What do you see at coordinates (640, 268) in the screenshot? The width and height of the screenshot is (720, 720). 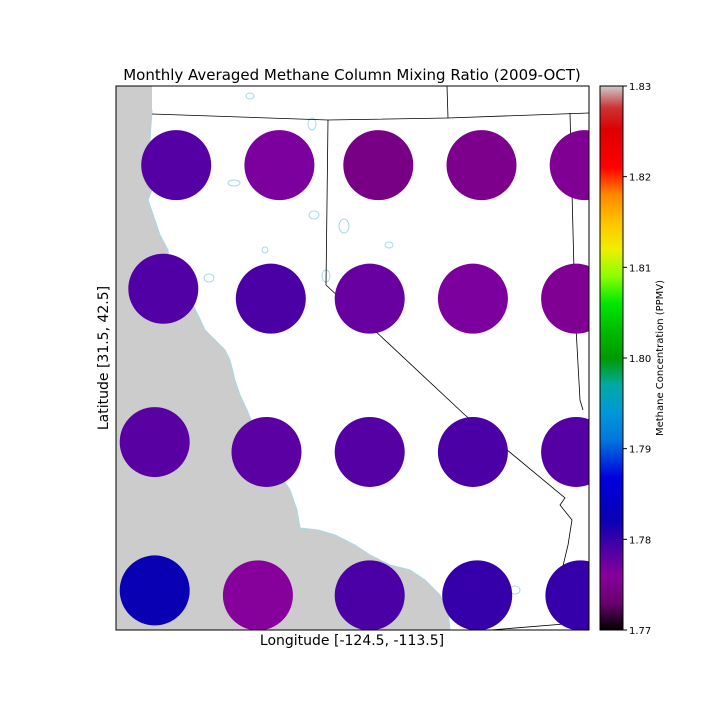 I see `colorbar-tick-label-5: 1.81` at bounding box center [640, 268].